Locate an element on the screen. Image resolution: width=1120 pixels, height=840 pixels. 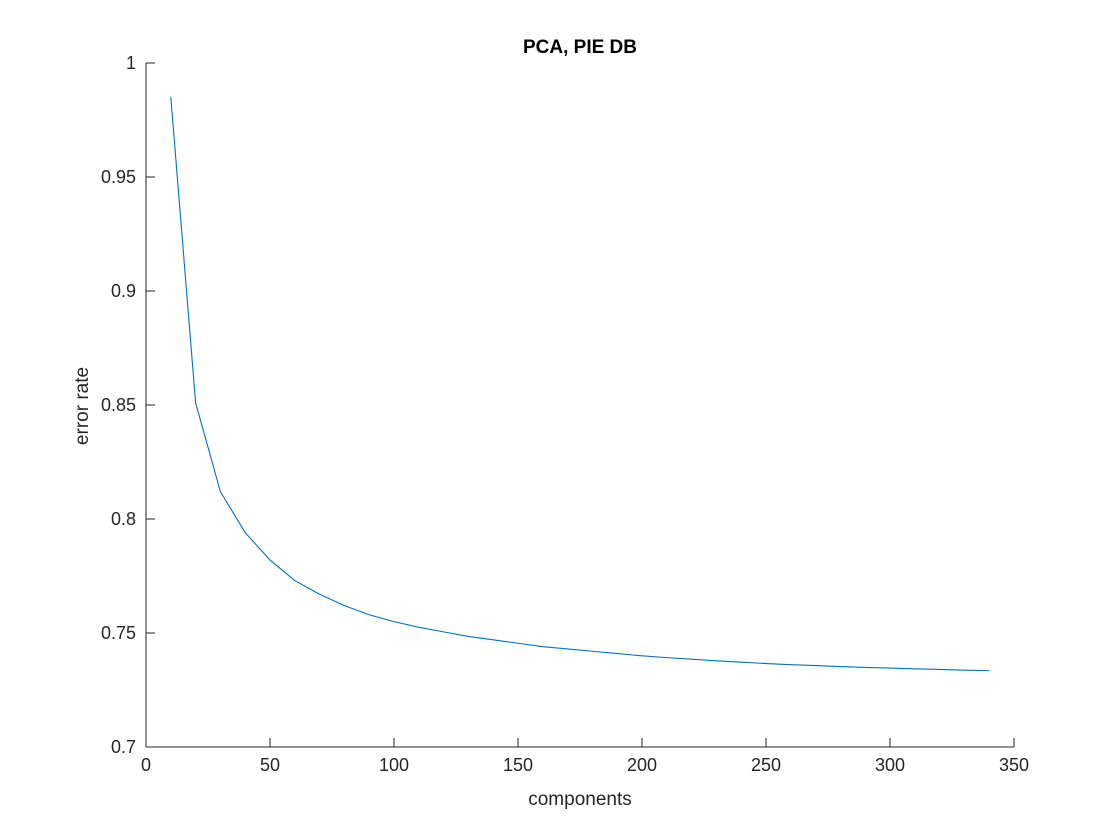
y-tick-label: 0.7 is located at coordinates (123, 747).